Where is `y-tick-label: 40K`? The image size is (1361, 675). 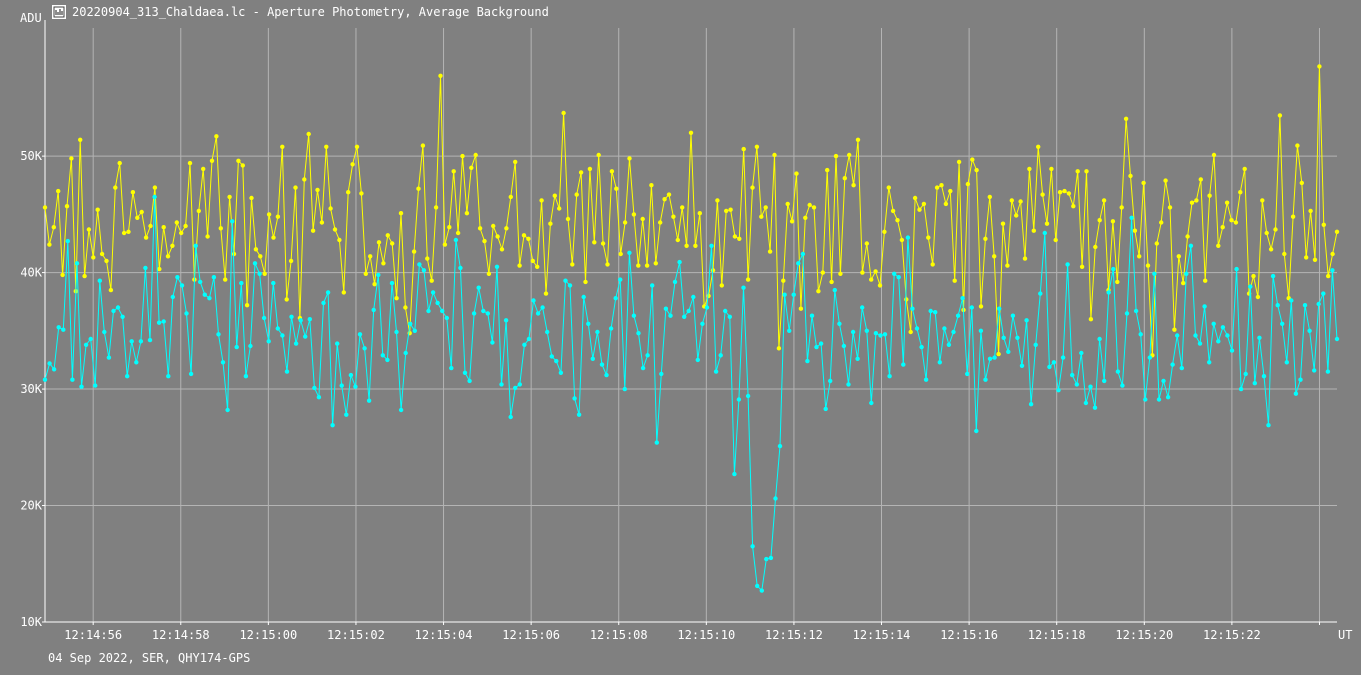
y-tick-label: 40K is located at coordinates (31, 273).